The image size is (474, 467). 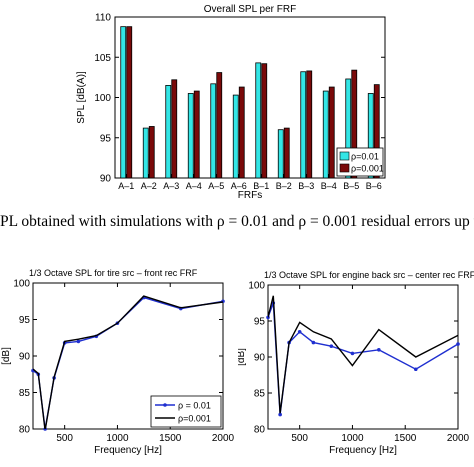 I want to click on x-tick-label: A–3, so click(x=171, y=186).